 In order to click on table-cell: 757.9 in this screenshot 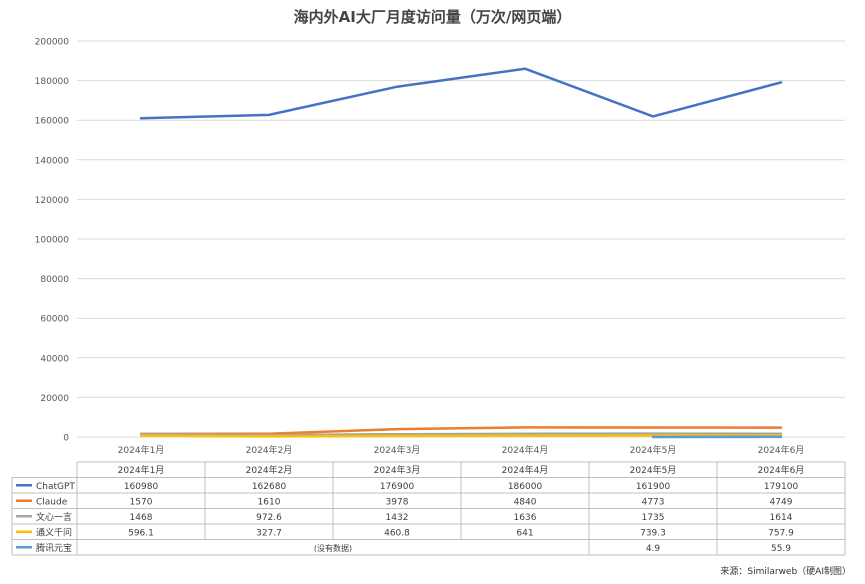, I will do `click(781, 533)`.